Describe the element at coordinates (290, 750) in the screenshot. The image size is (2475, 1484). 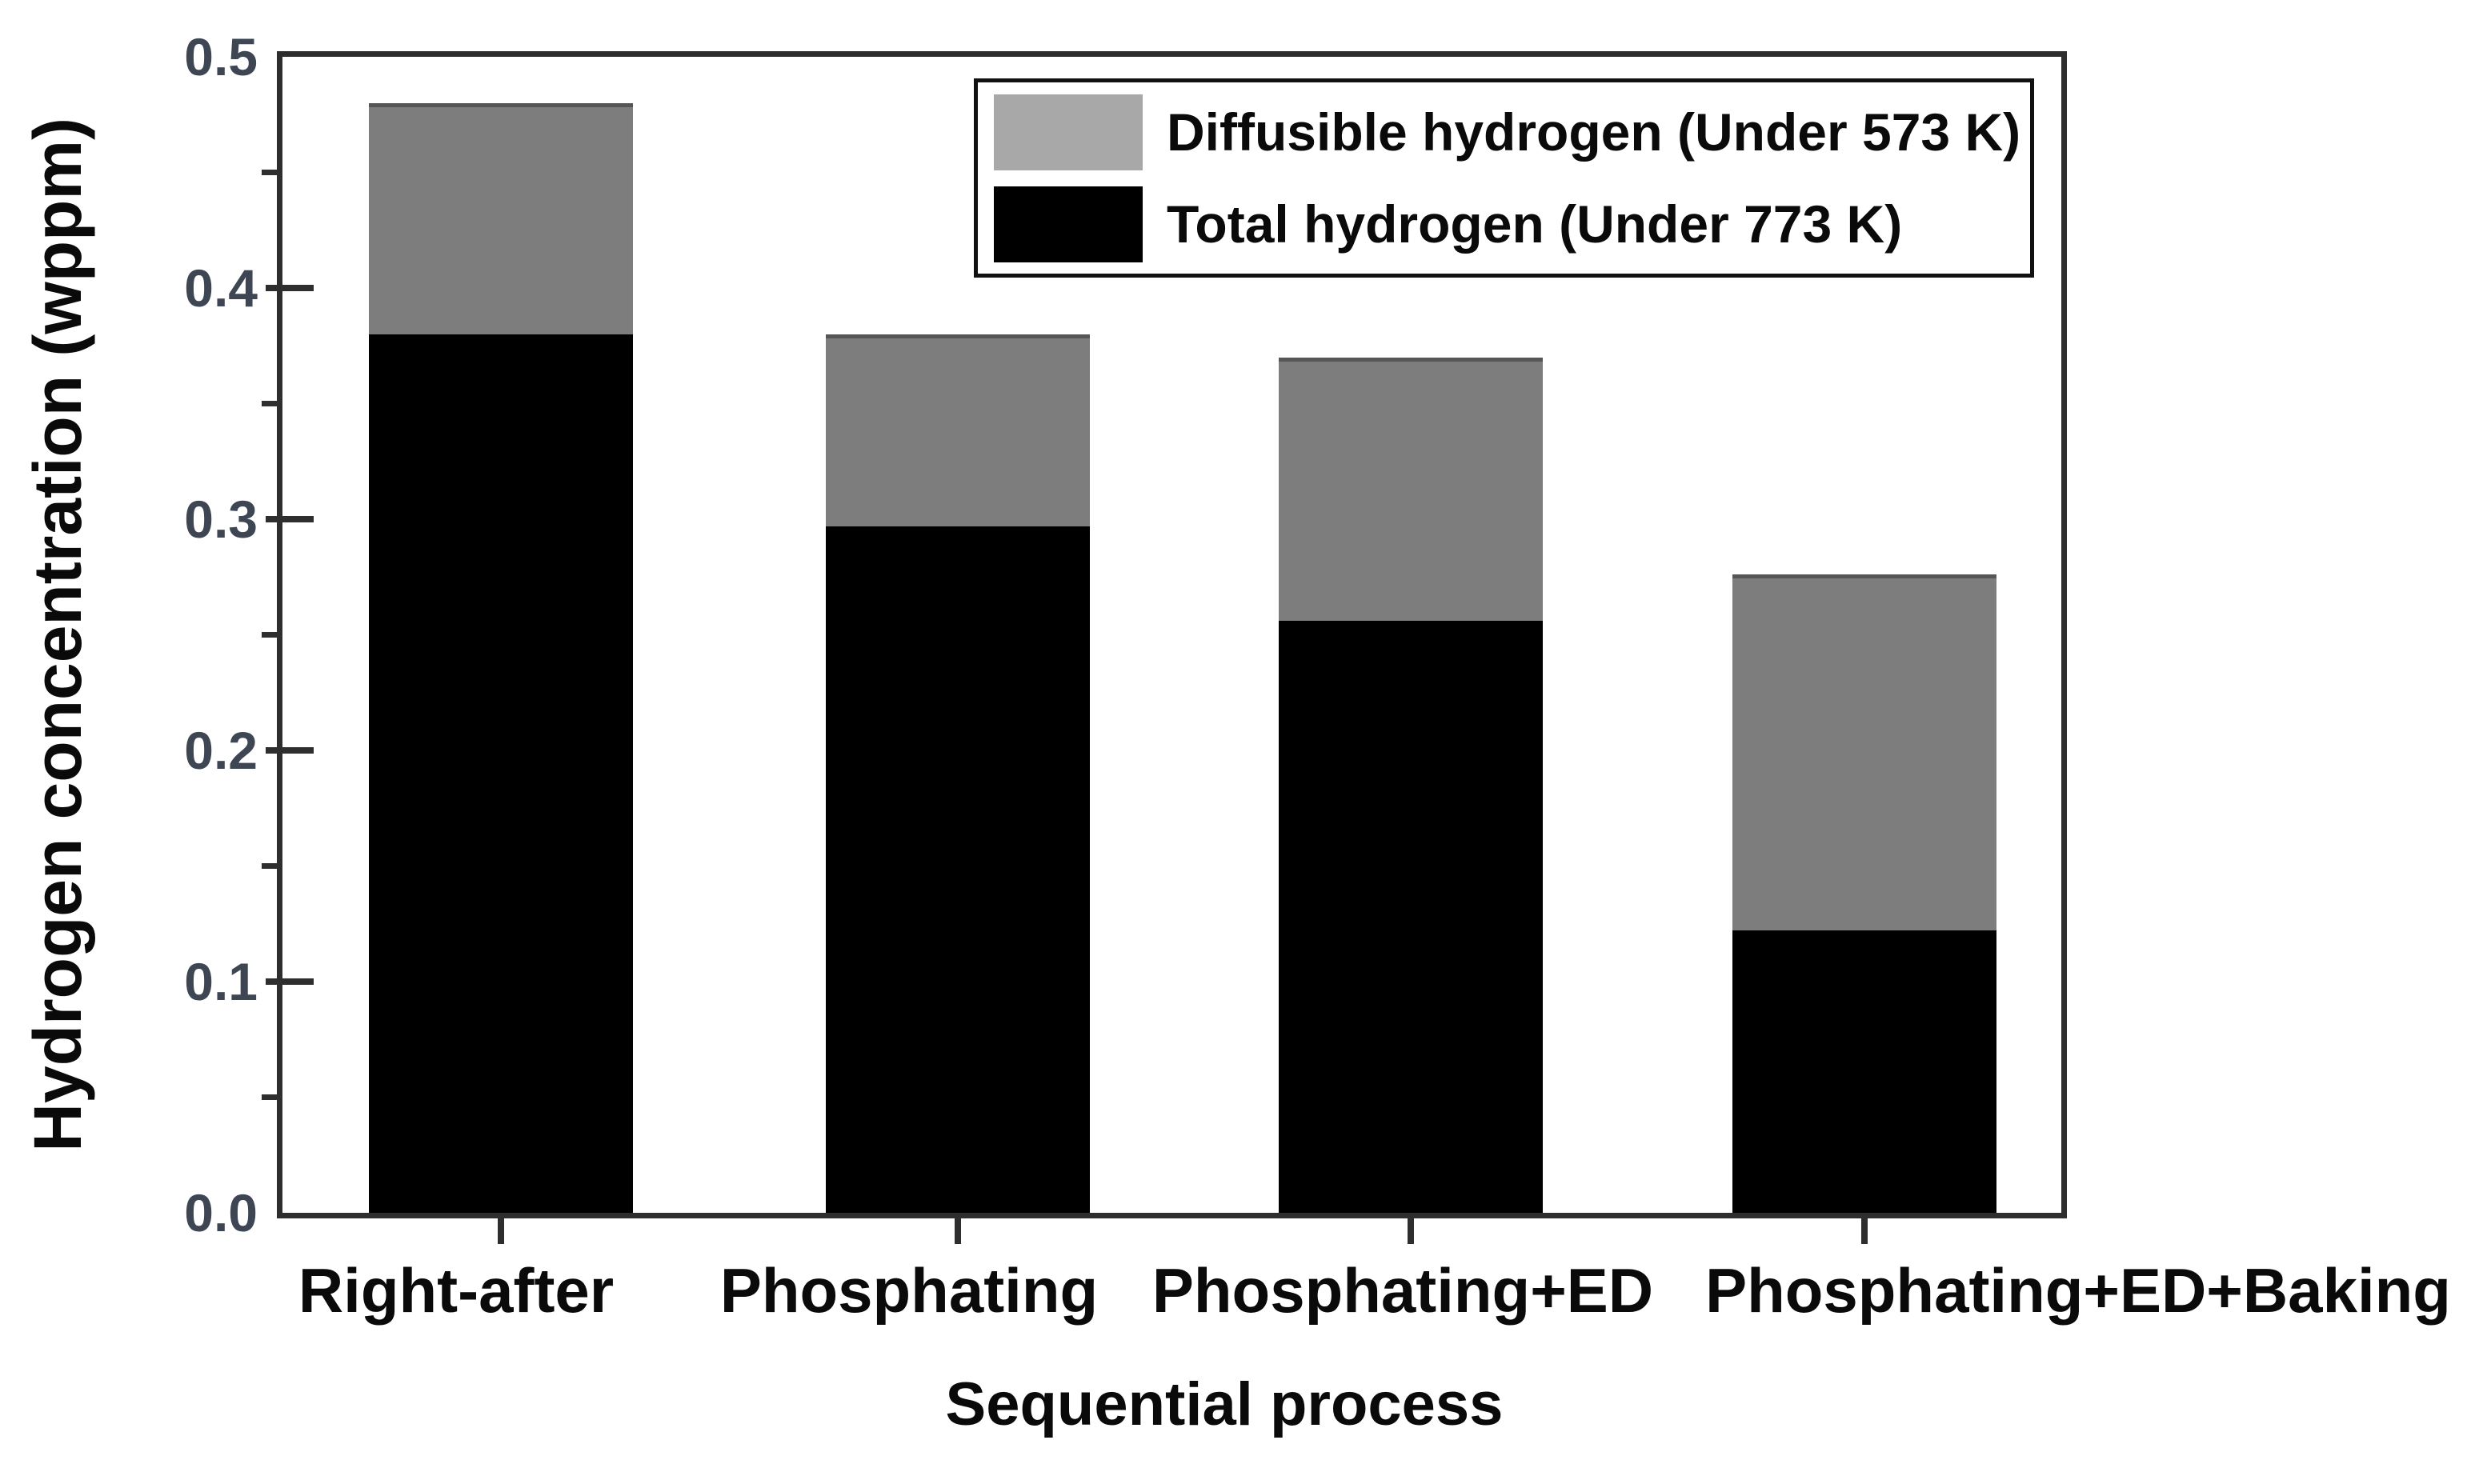
I see `y-tick-0.2` at that location.